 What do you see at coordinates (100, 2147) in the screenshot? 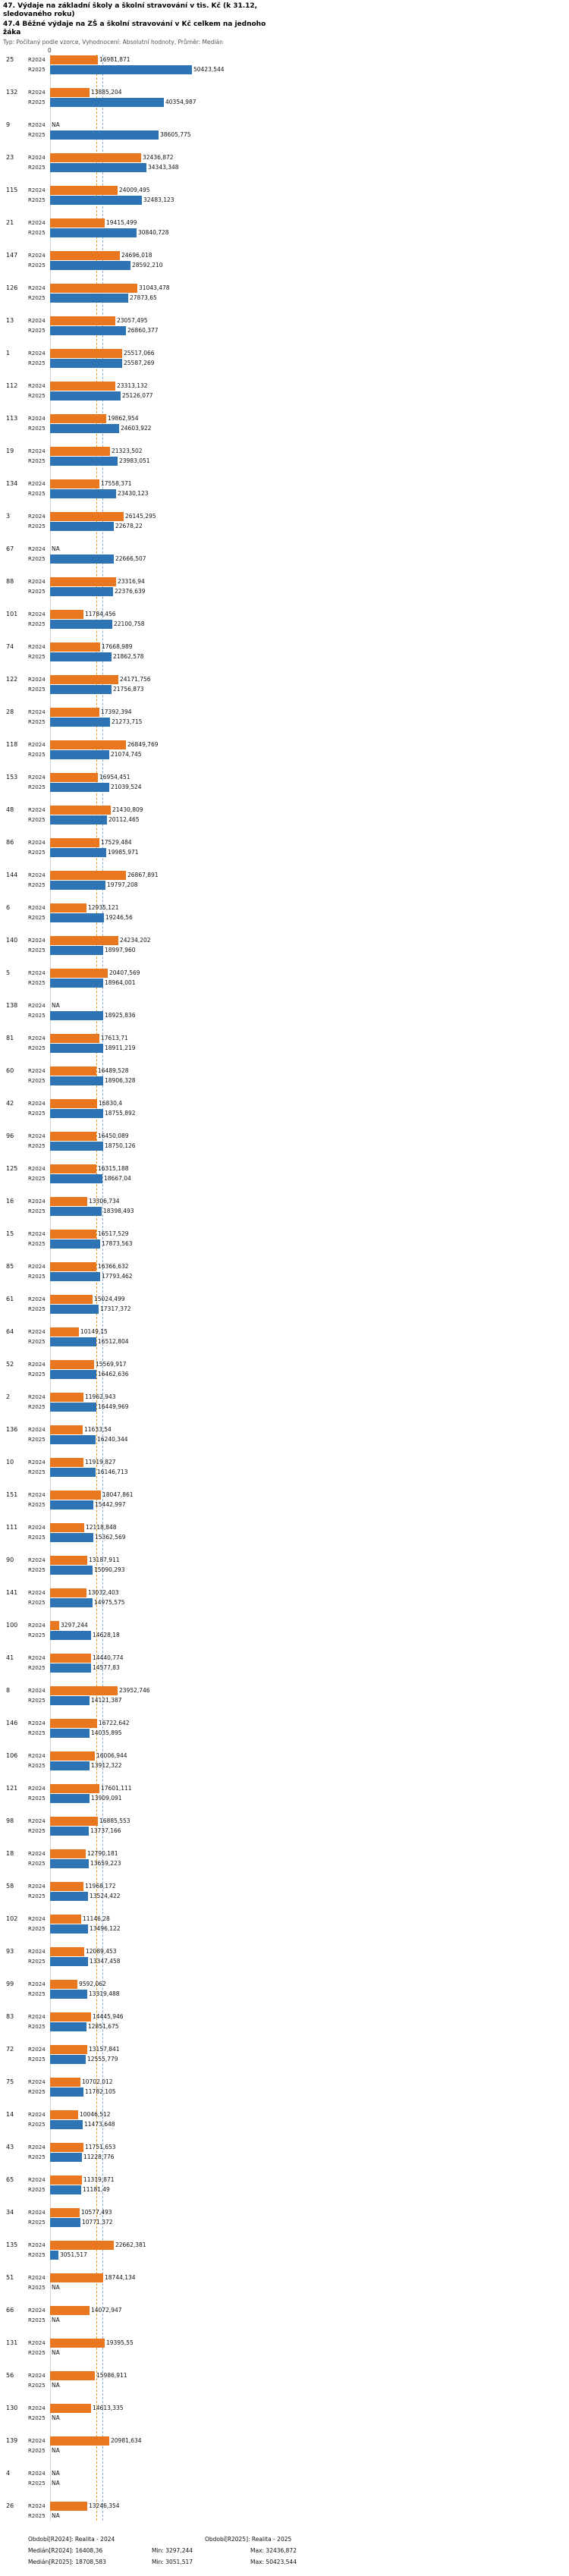
I see `value-label: 11751,653` at bounding box center [100, 2147].